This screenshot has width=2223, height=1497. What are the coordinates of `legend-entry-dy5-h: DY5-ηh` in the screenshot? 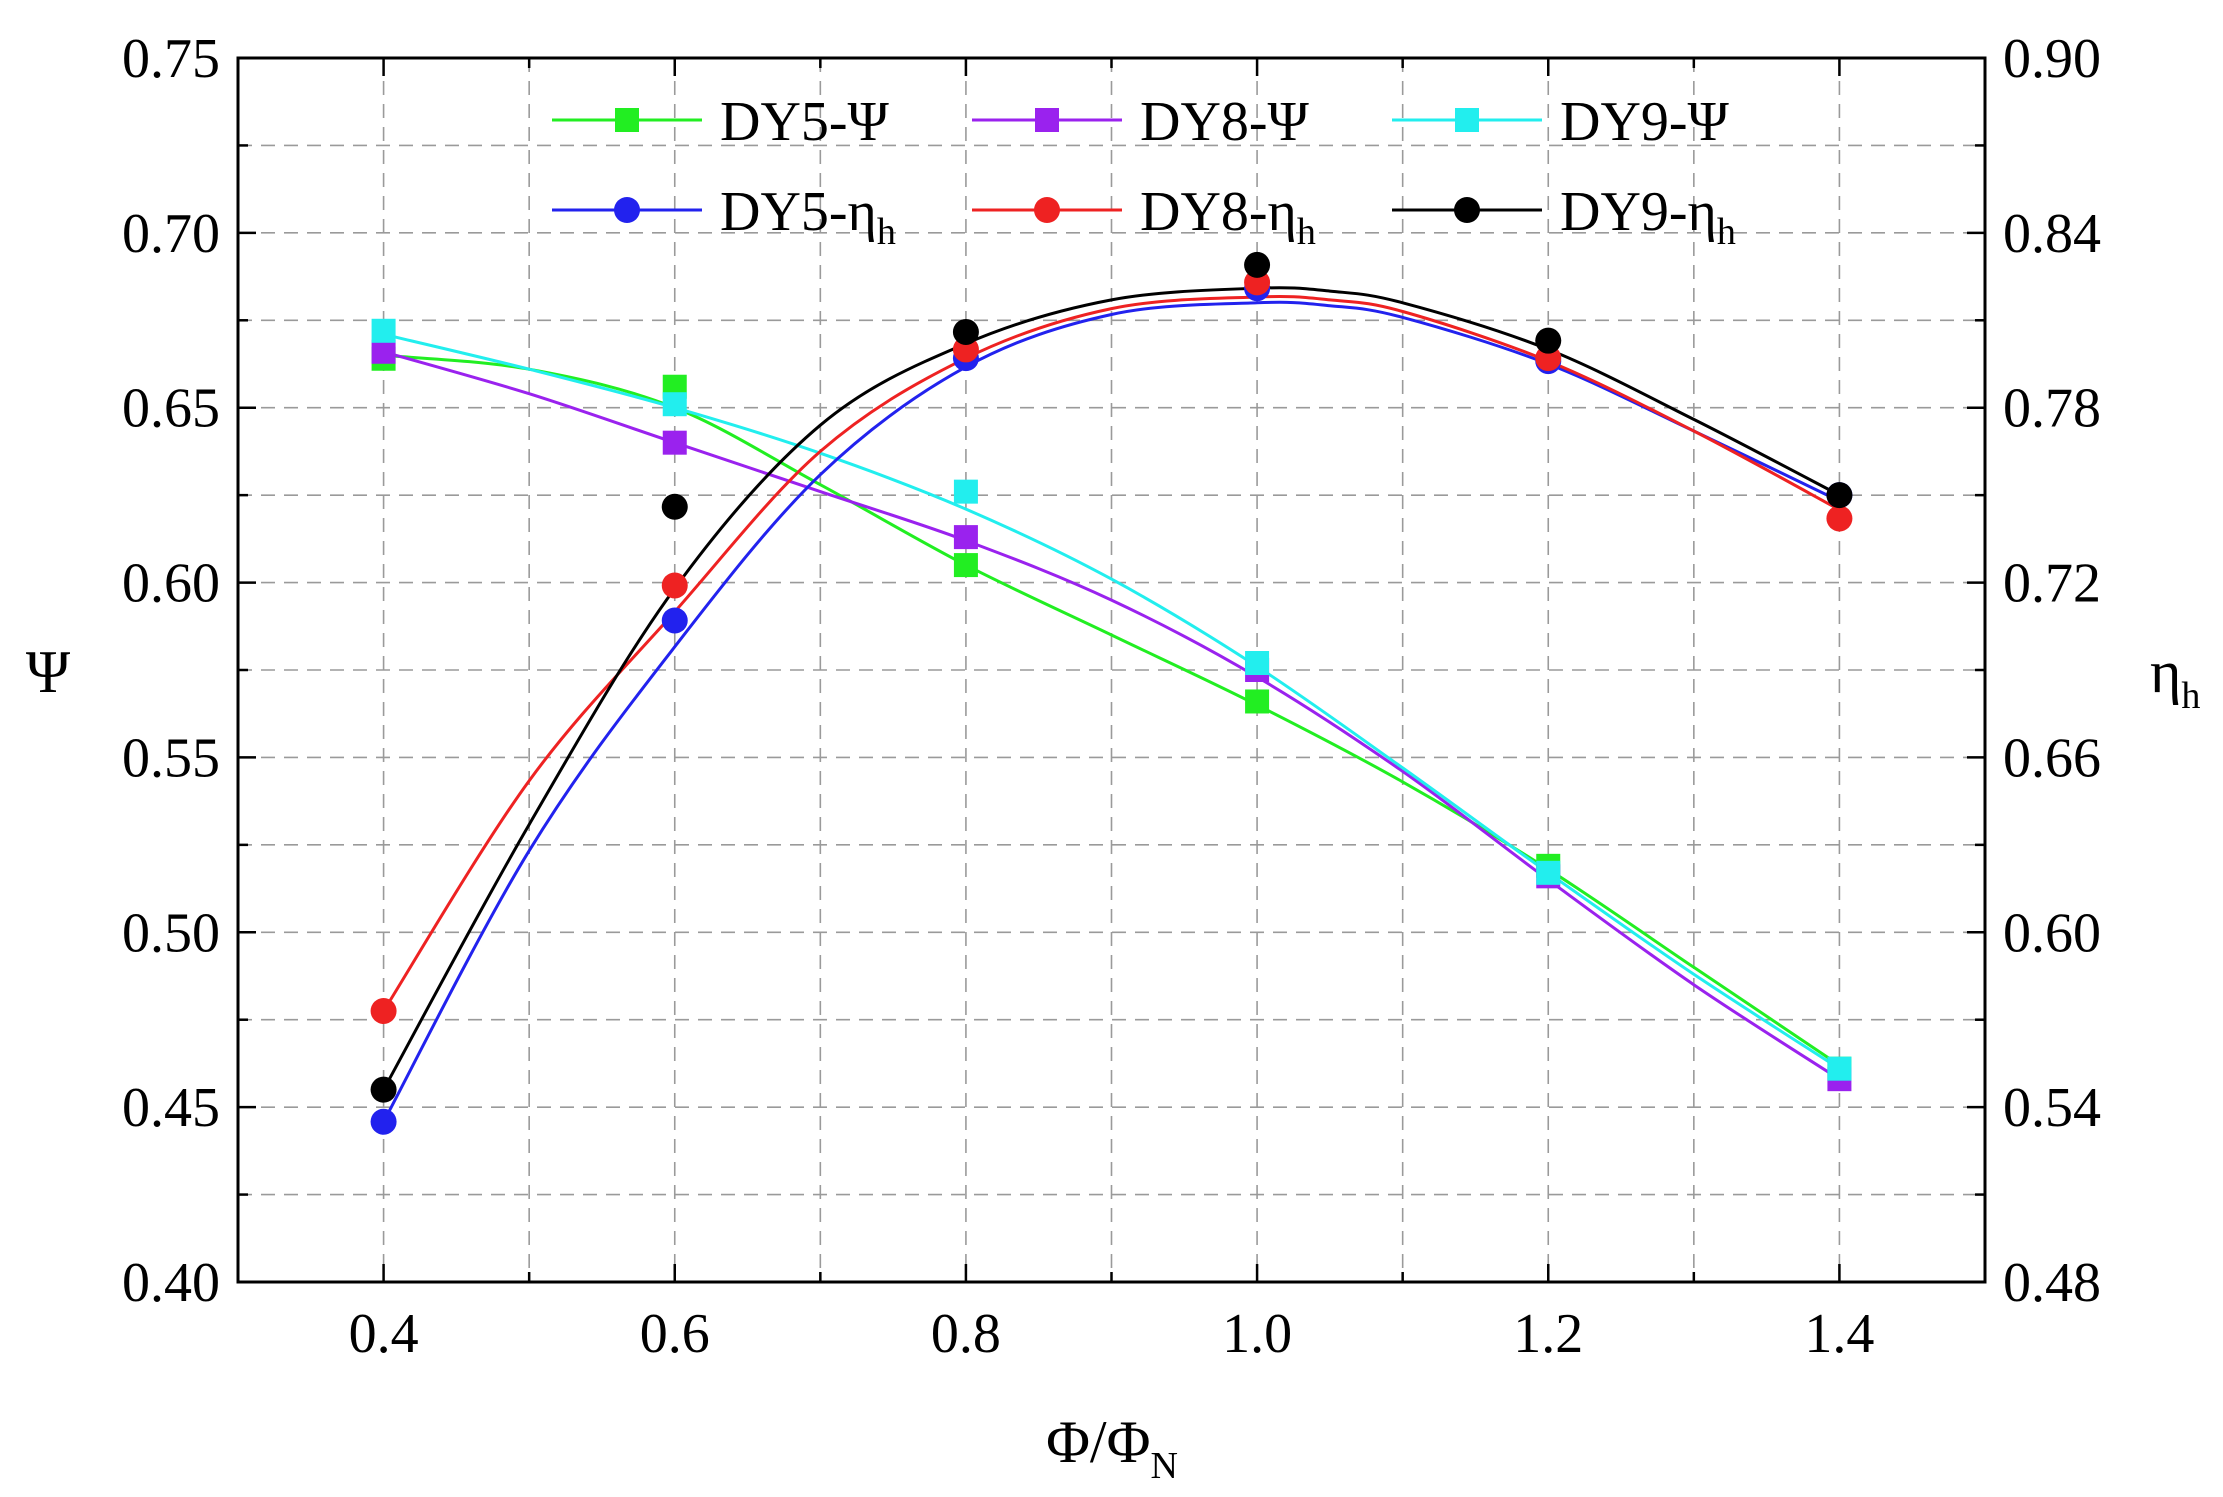 It's located at (724, 217).